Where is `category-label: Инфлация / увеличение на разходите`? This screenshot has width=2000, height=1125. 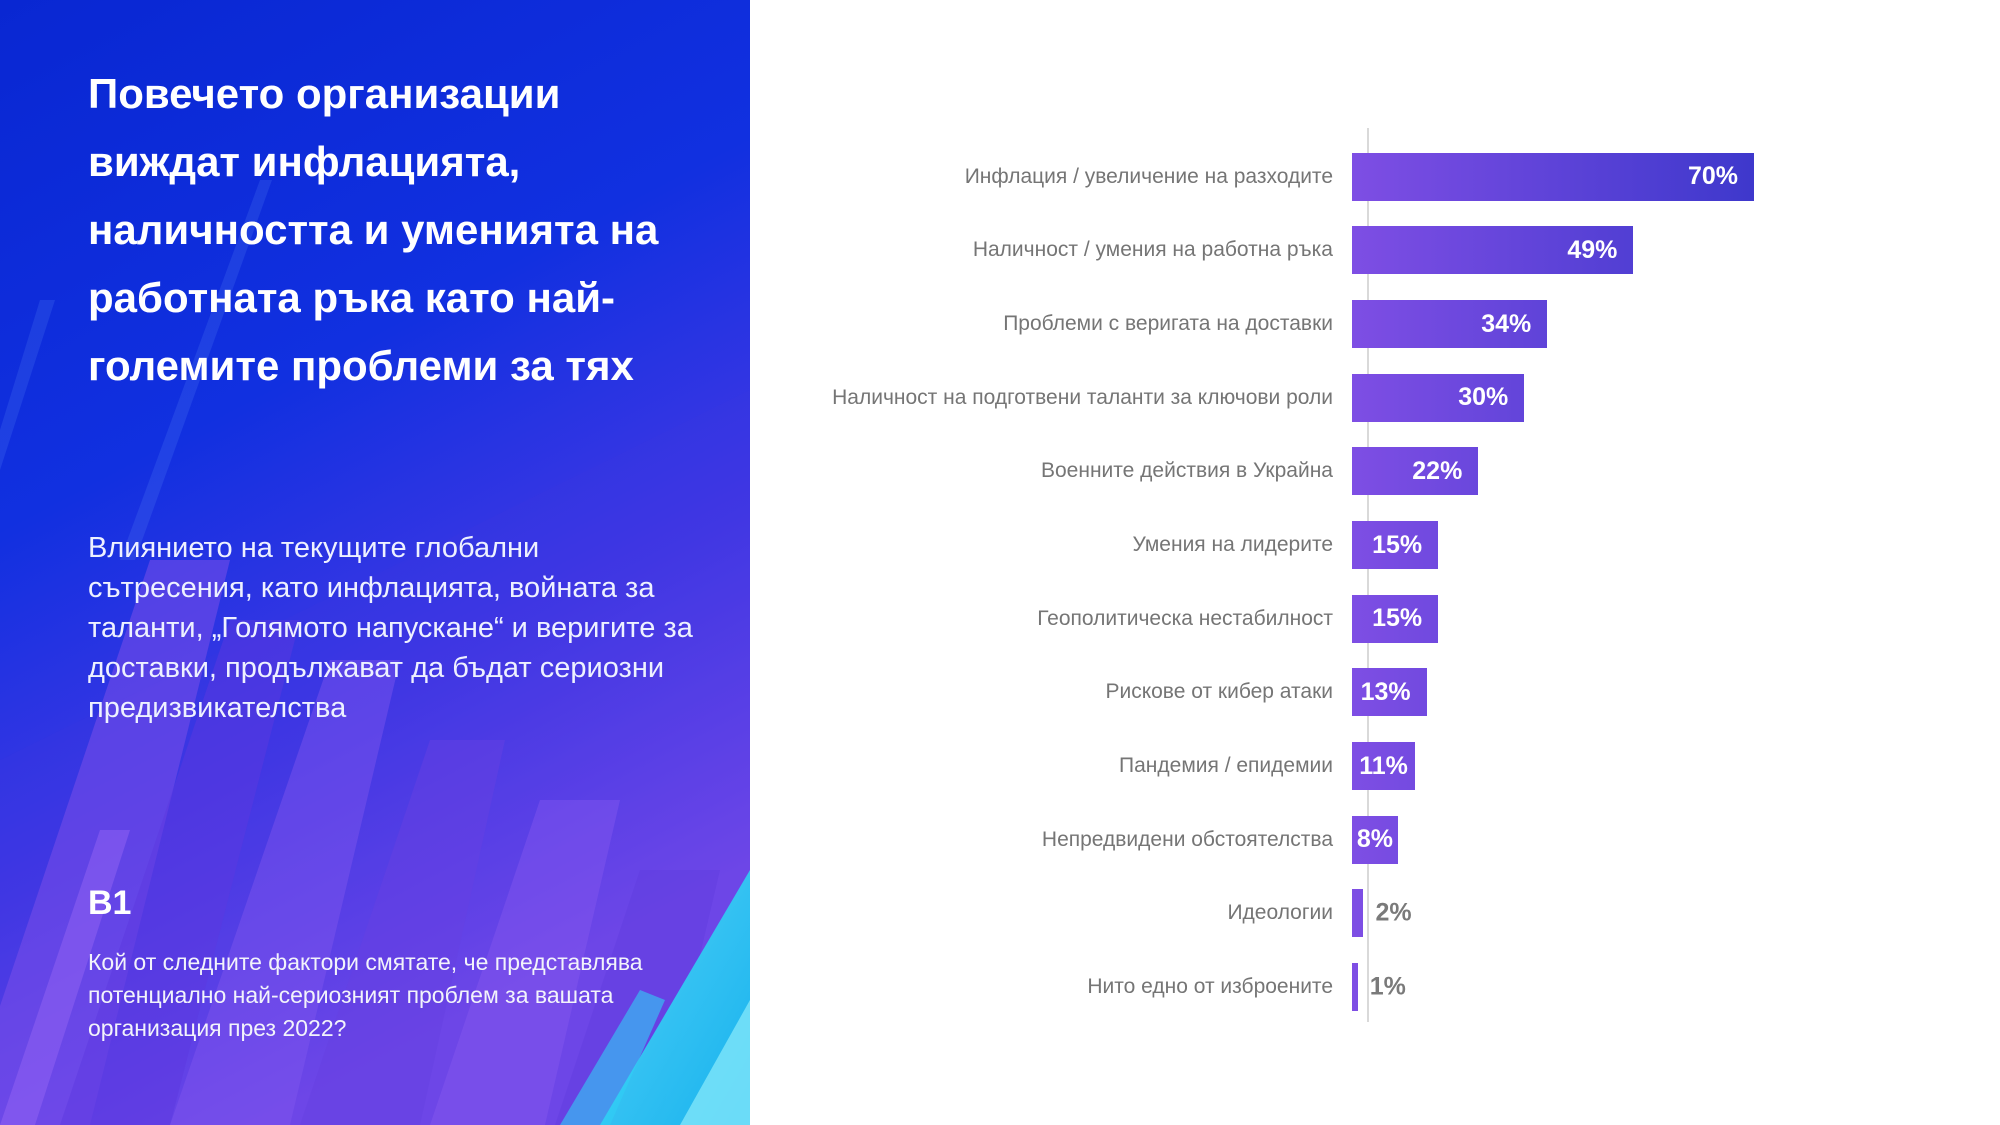
category-label: Инфлация / увеличение на разходите is located at coordinates (1148, 176).